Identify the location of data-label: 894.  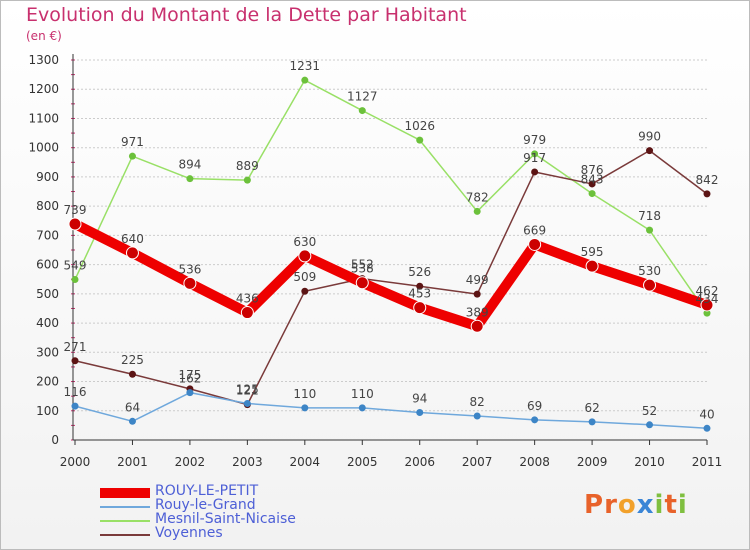
(189, 165).